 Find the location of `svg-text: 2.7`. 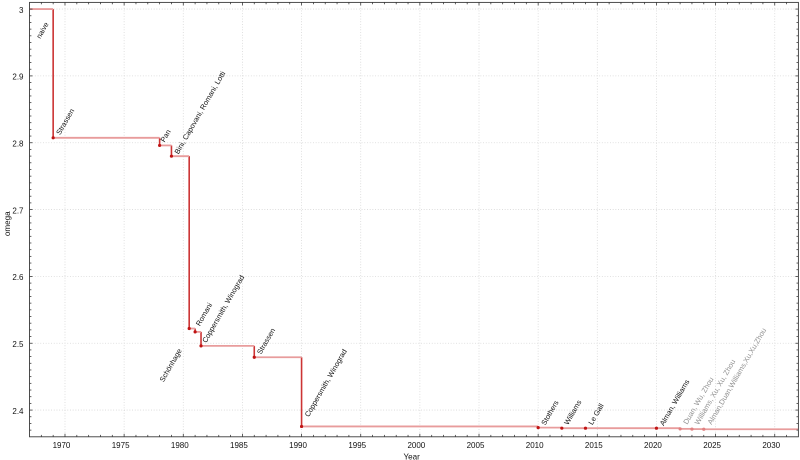

svg-text: 2.7 is located at coordinates (18, 210).